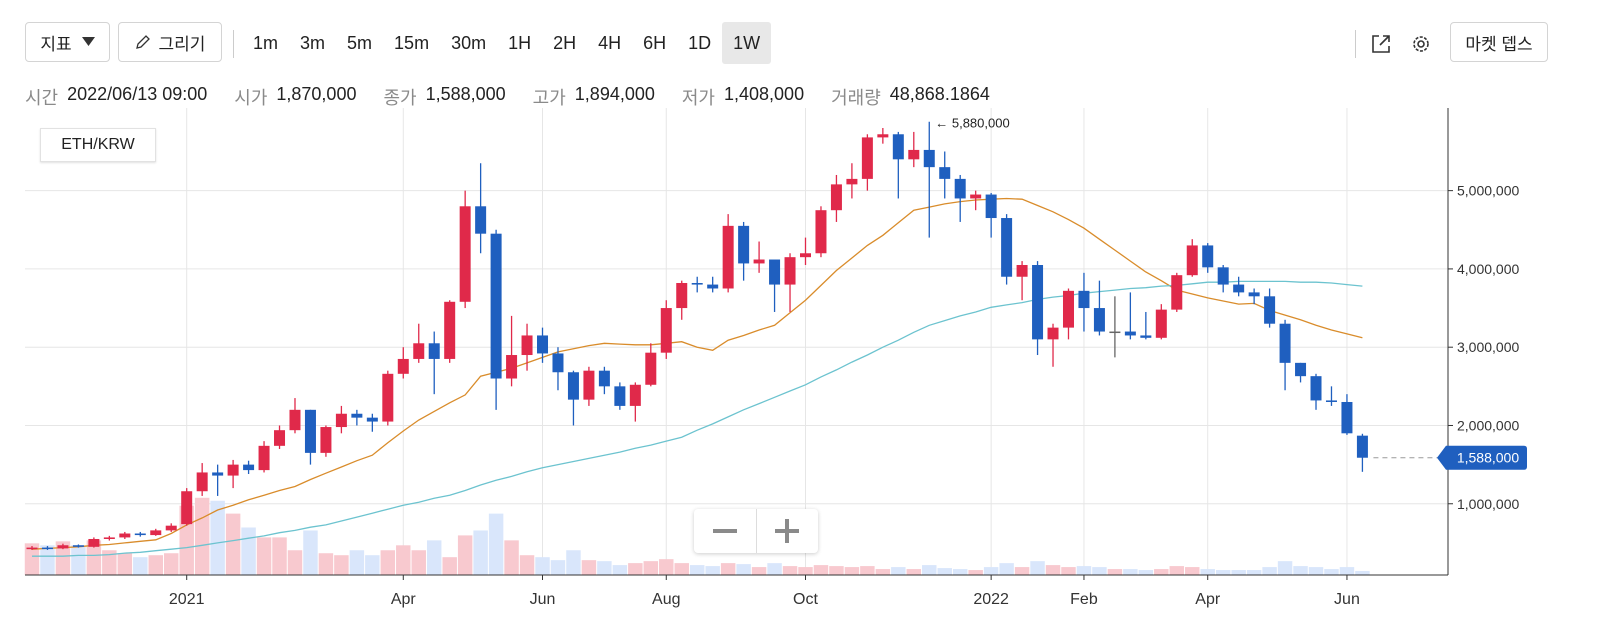  Describe the element at coordinates (88, 41) in the screenshot. I see `dropdown-icon` at that location.